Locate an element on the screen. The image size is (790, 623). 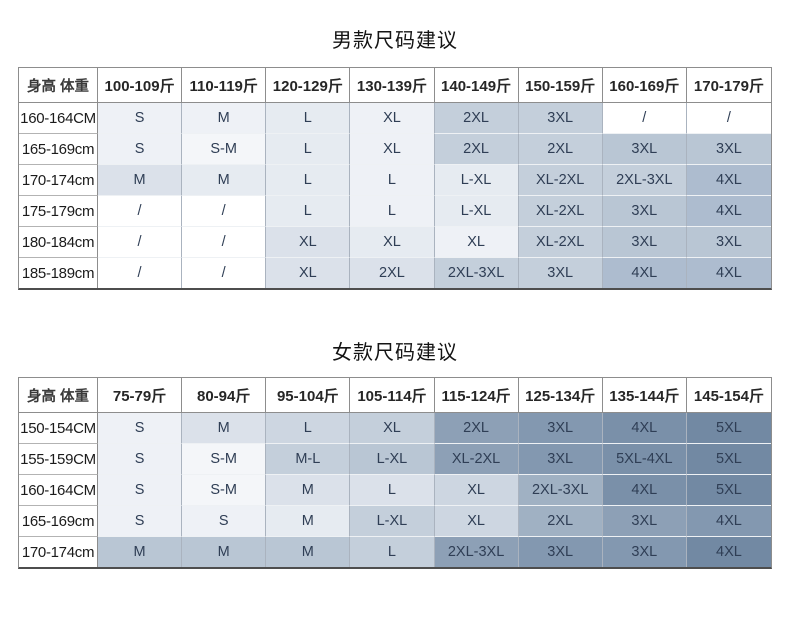
weight-range-header: 160-169斤 is located at coordinates (644, 85).